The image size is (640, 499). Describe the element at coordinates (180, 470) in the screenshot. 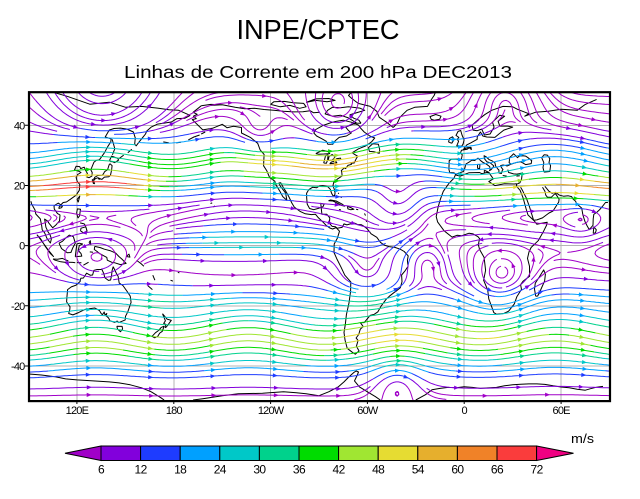

I see `svg-text: 18` at that location.